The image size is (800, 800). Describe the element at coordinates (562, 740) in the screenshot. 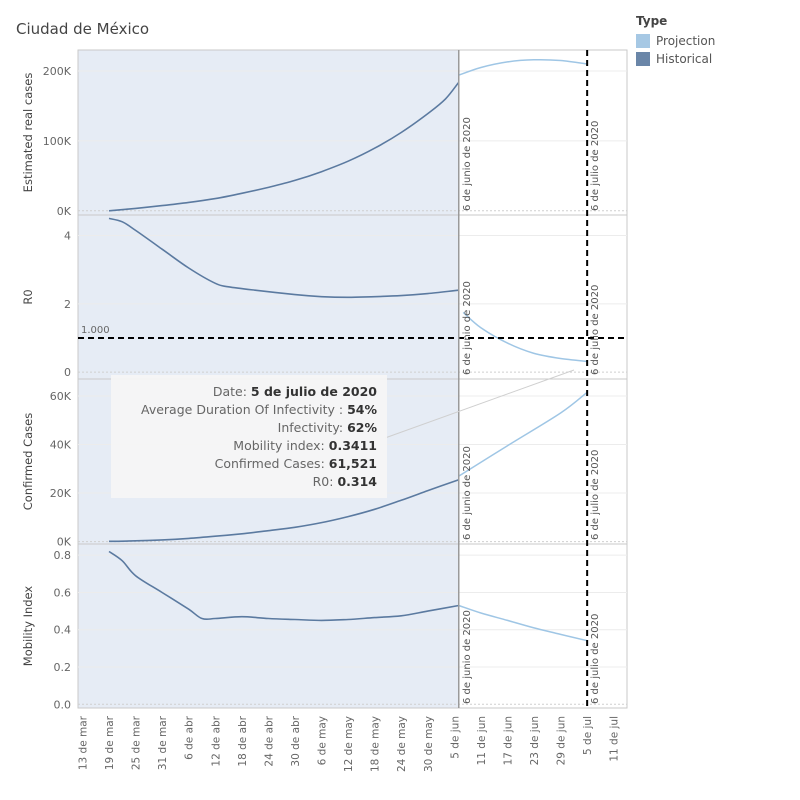

I see `x-tick-label: 29 de jun` at that location.